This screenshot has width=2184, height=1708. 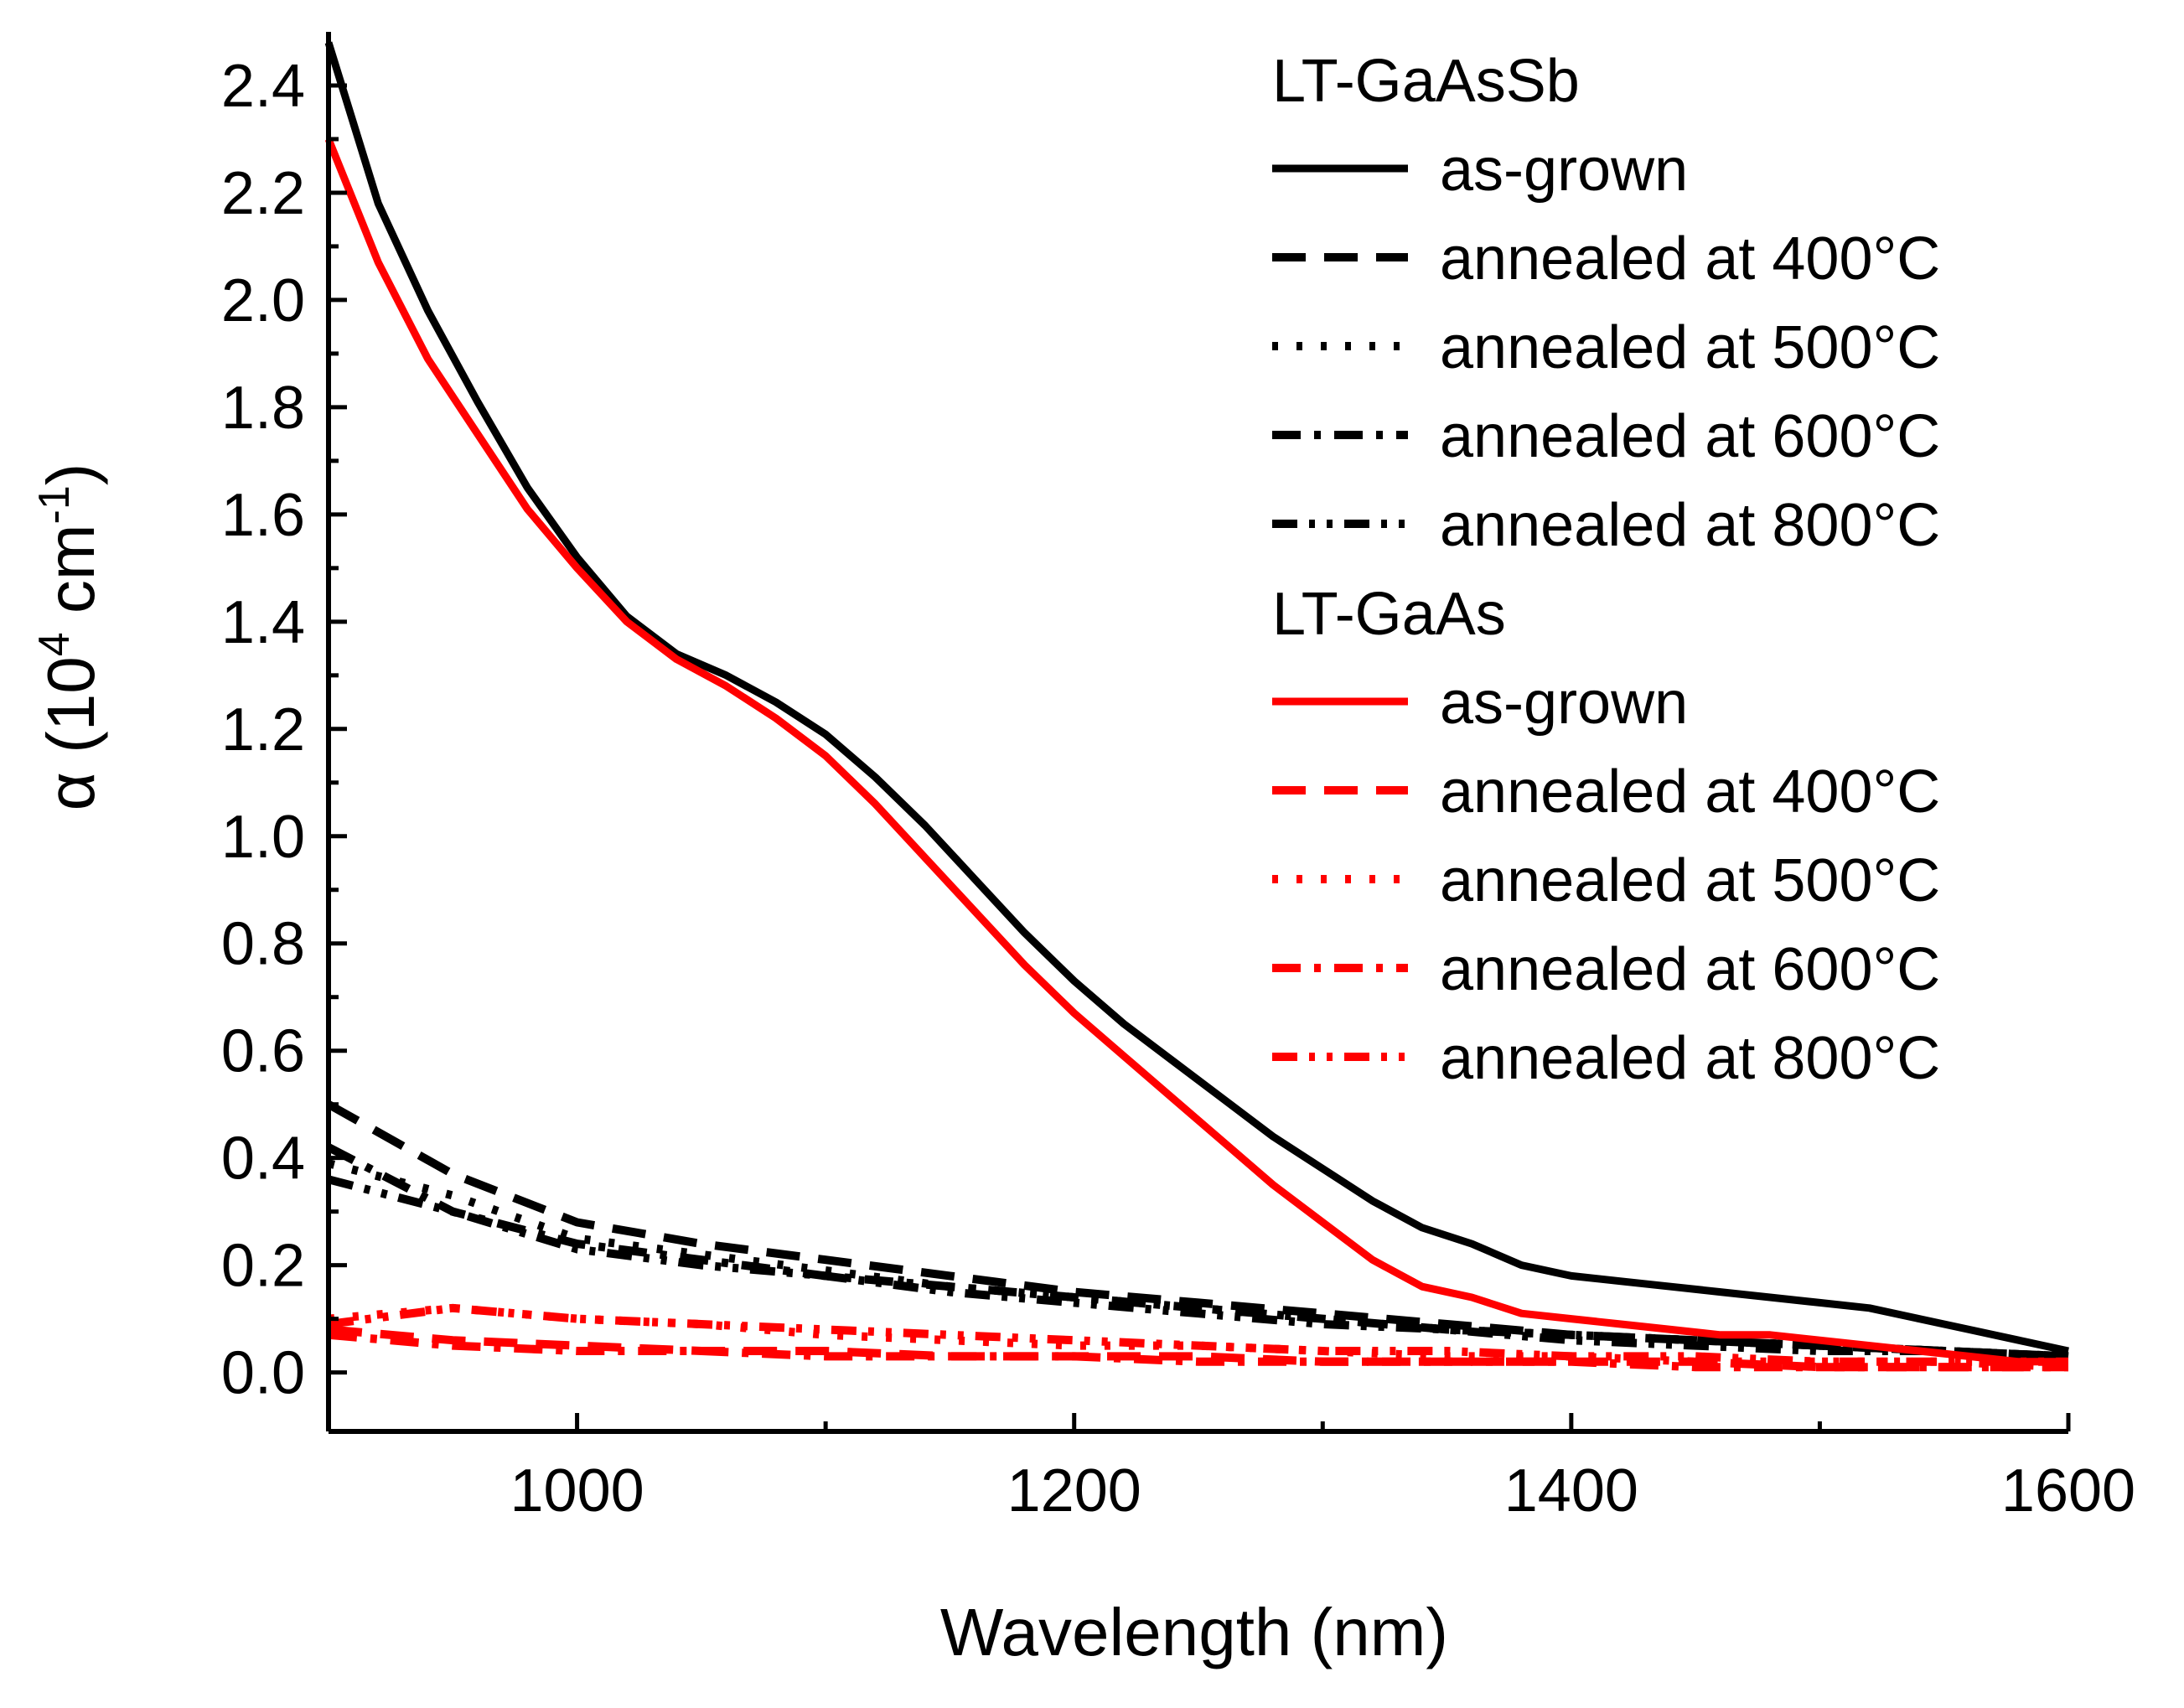 What do you see at coordinates (54, 644) in the screenshot?
I see `y-axis-title-exponent-1: 4` at bounding box center [54, 644].